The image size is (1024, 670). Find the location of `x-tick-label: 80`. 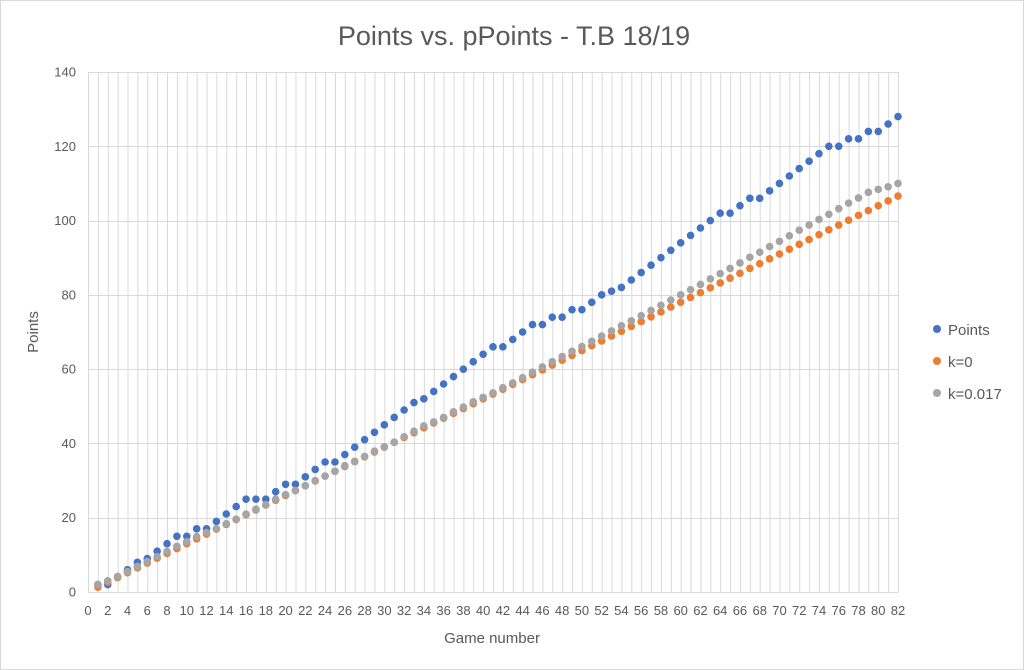

x-tick-label: 80 is located at coordinates (878, 610).